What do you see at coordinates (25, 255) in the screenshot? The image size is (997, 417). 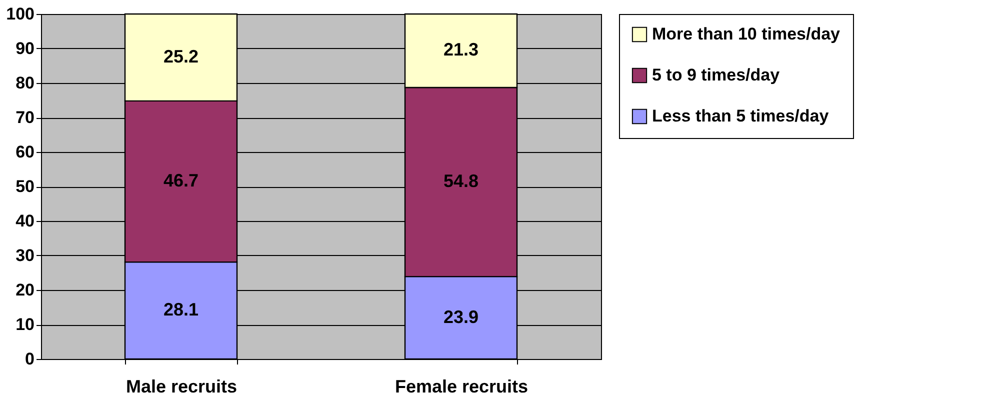 I see `y-tick-label: 30` at bounding box center [25, 255].